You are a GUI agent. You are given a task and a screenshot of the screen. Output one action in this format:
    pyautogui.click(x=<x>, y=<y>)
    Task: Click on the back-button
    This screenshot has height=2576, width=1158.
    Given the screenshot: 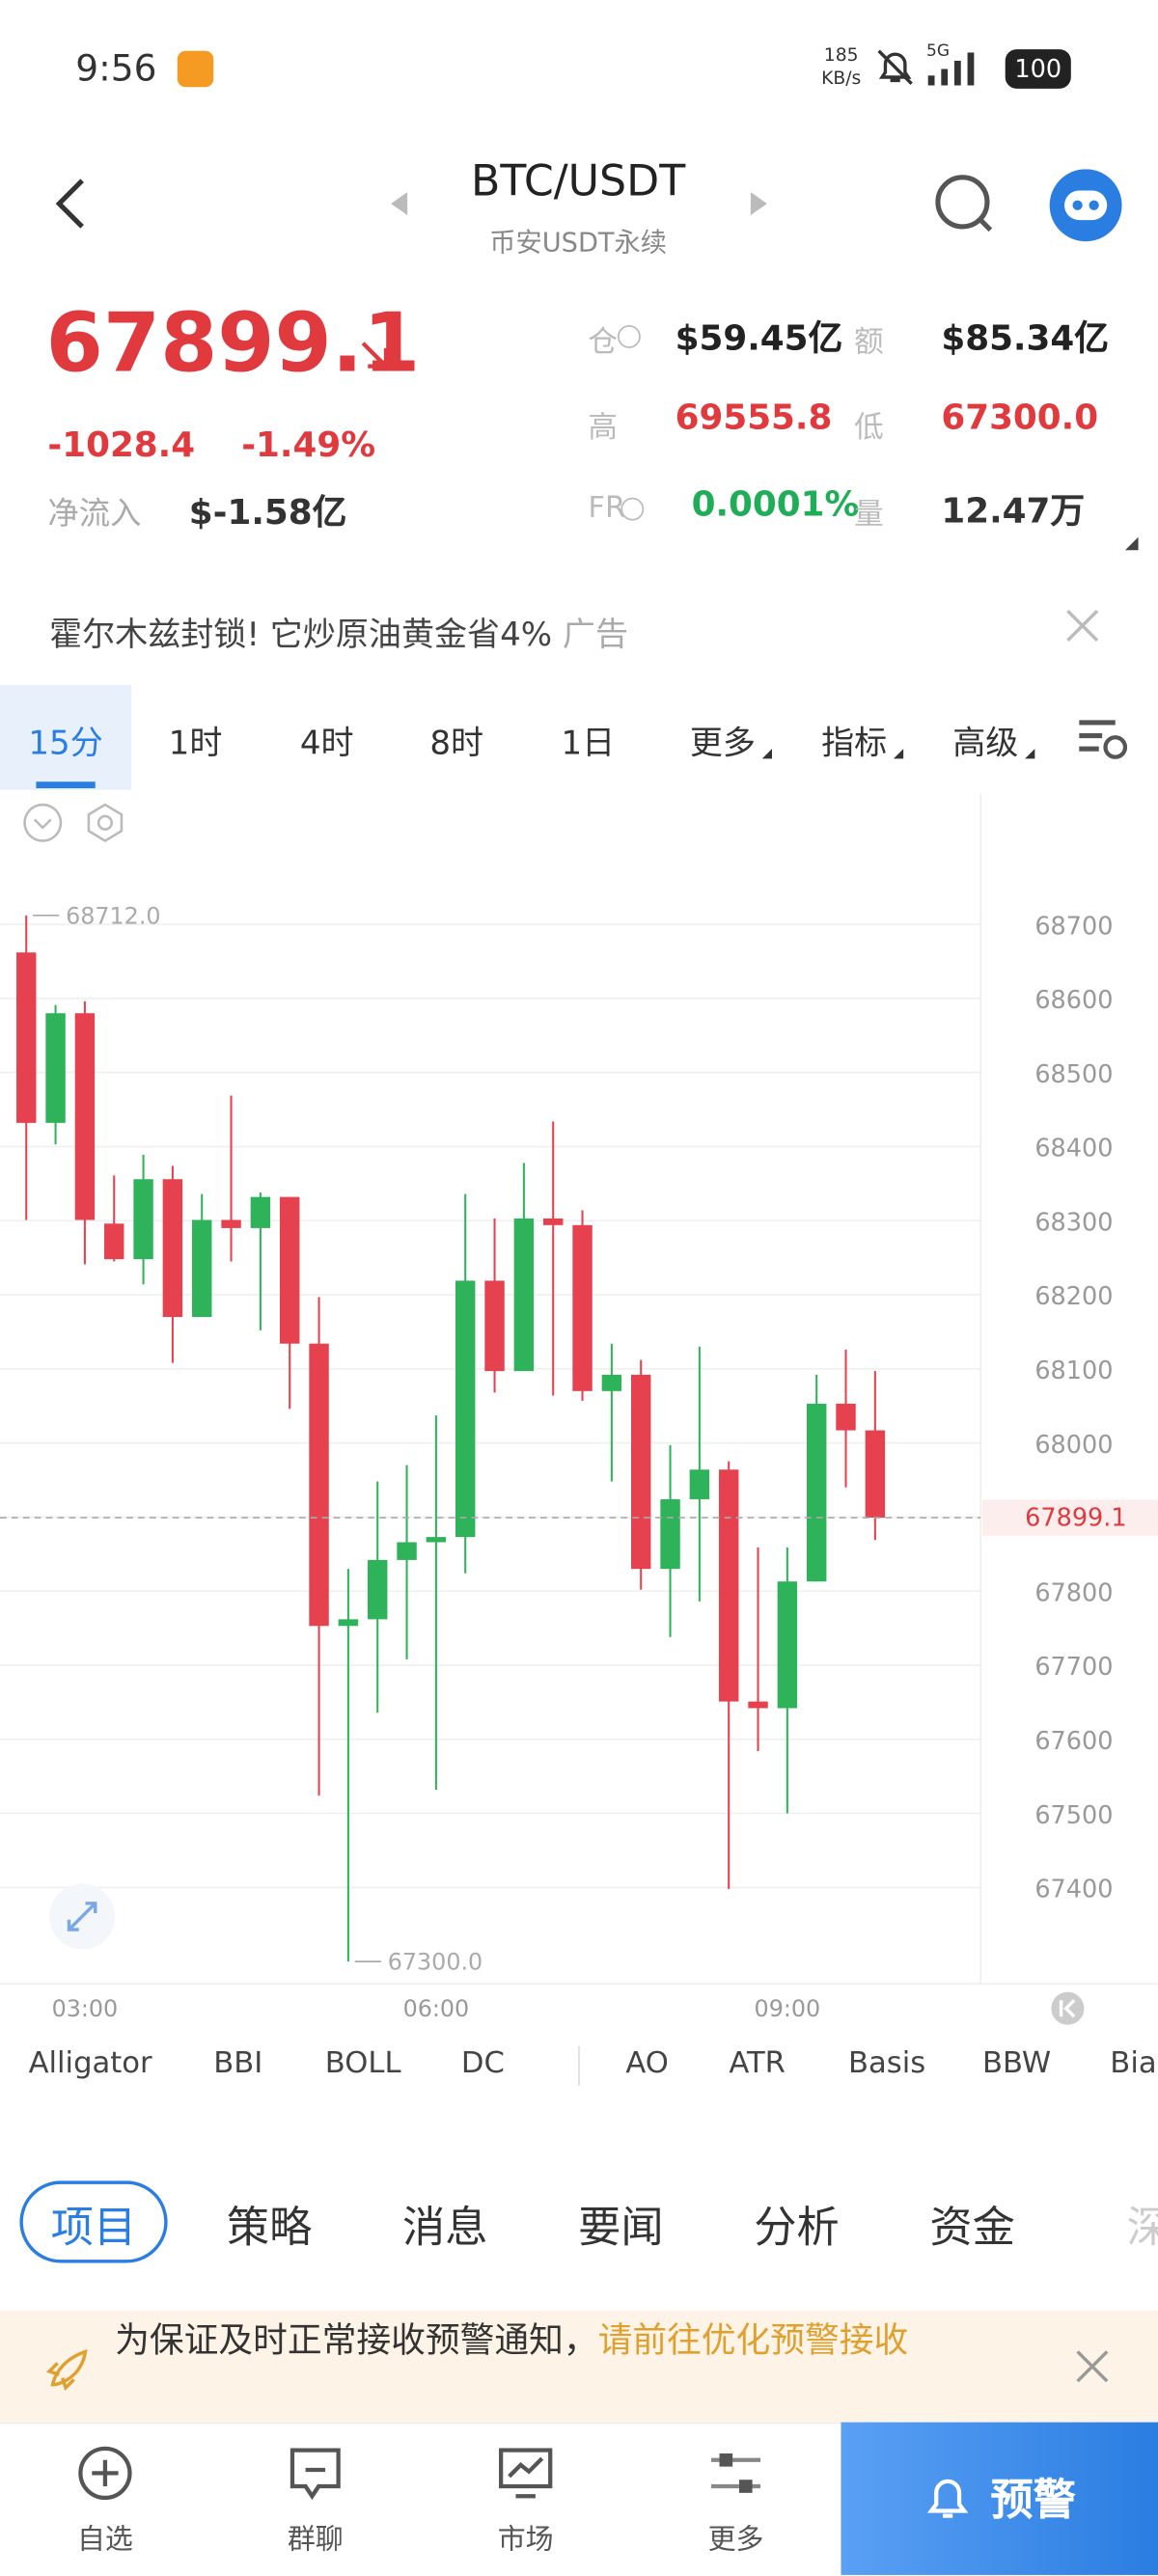 What is the action you would take?
    pyautogui.click(x=73, y=204)
    